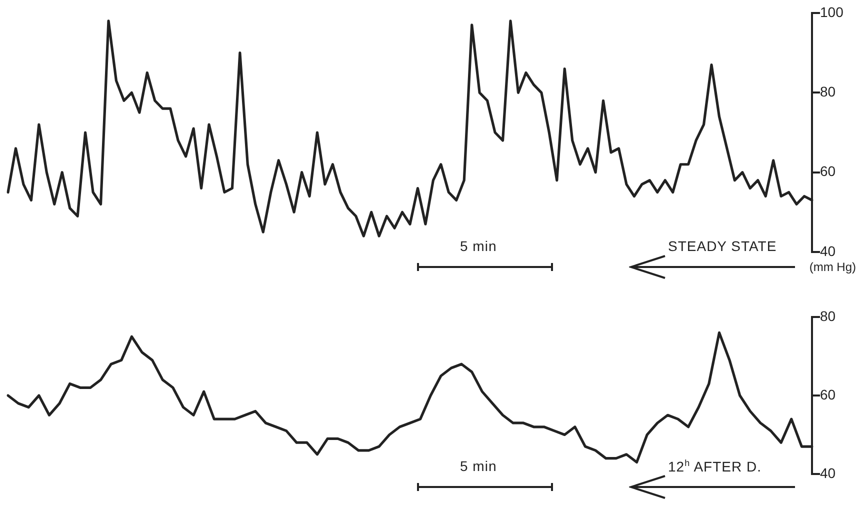 This screenshot has width=858, height=508. I want to click on annotation: STEADY STATE, so click(722, 246).